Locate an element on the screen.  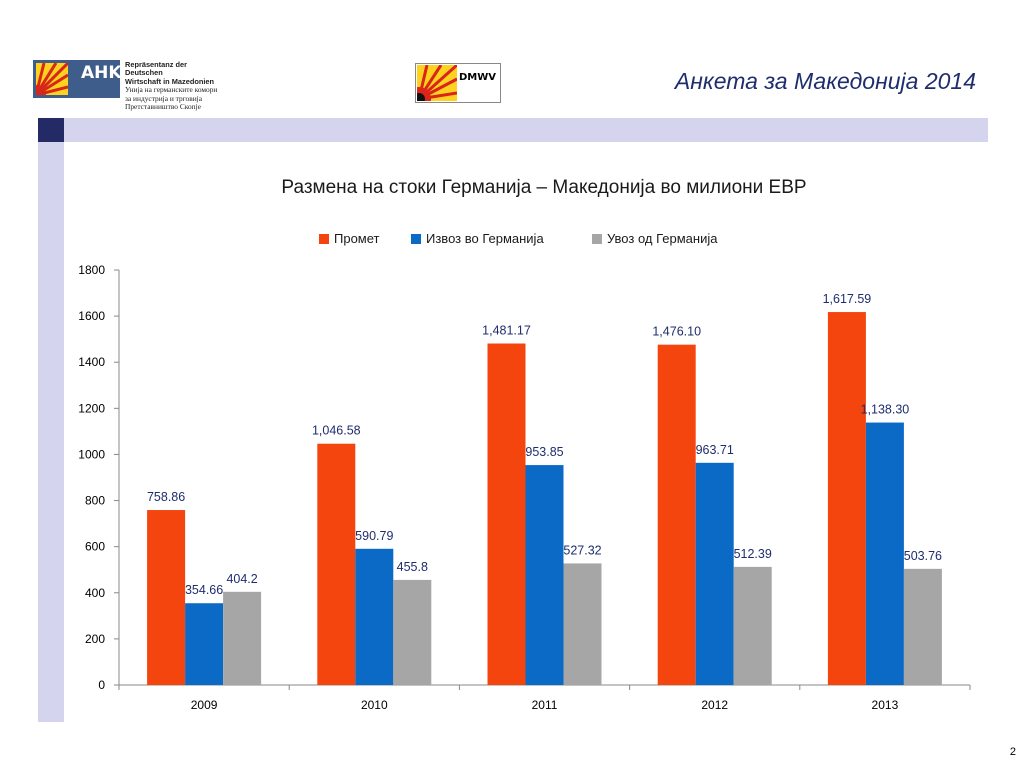
page-number: 2 is located at coordinates (1012, 752).